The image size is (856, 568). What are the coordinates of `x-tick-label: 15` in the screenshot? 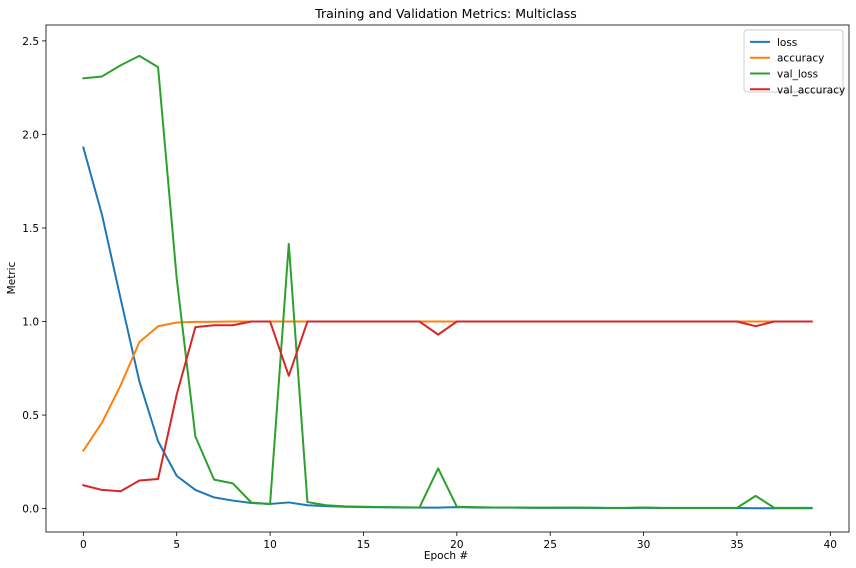 It's located at (363, 545).